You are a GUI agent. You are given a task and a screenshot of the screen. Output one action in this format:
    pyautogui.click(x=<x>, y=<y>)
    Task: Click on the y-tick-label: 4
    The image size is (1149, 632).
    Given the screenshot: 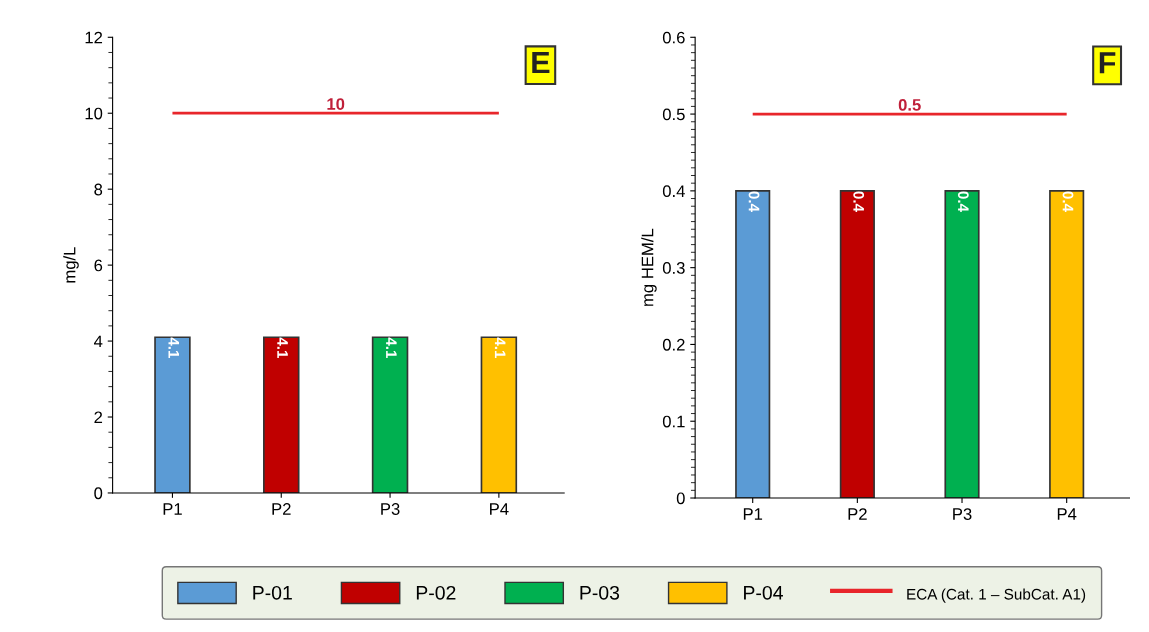 What is the action you would take?
    pyautogui.click(x=98, y=341)
    